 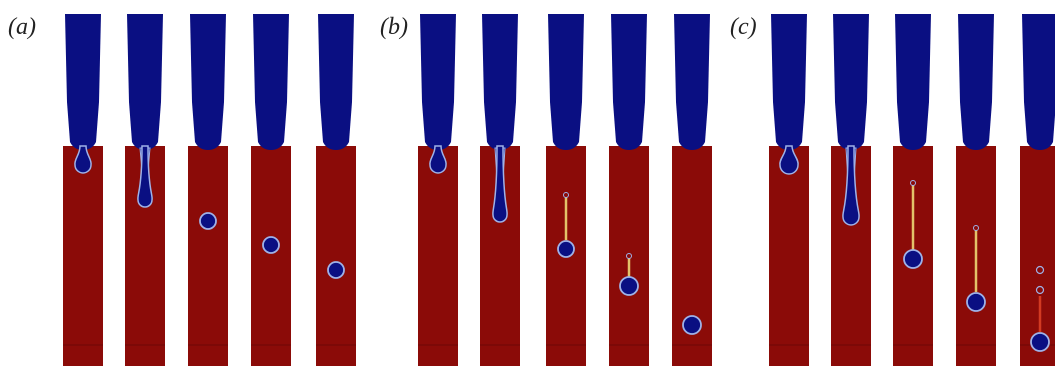 What do you see at coordinates (22, 27) in the screenshot?
I see `panel-a-label: (a)` at bounding box center [22, 27].